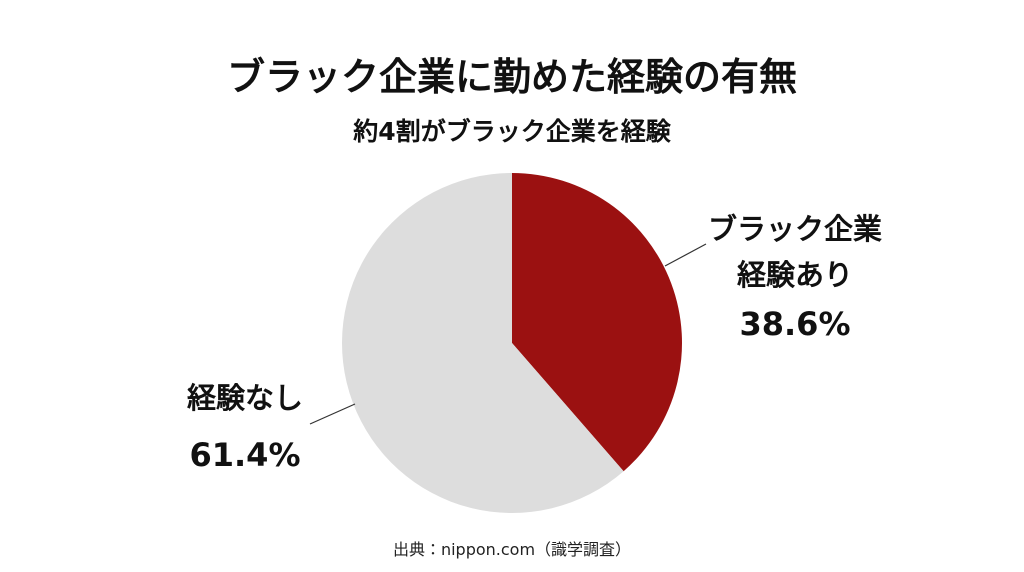 The width and height of the screenshot is (1024, 572). I want to click on pie-slice, so click(597, 322).